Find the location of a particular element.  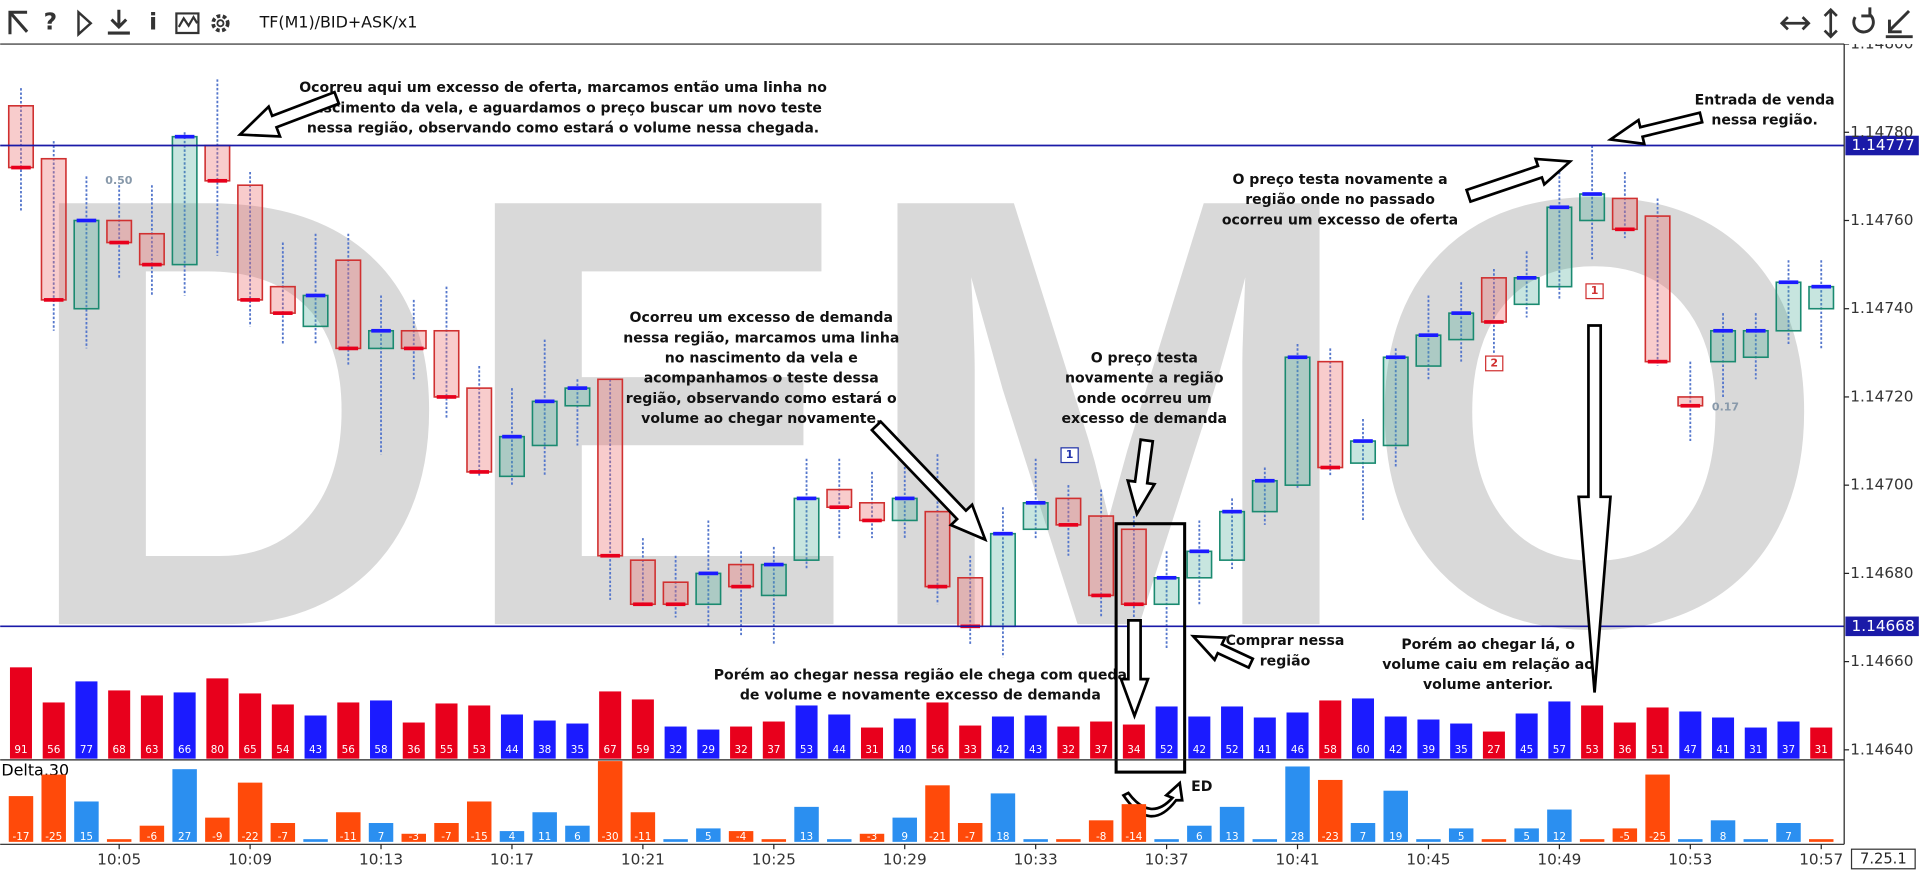

volume-label: 35 is located at coordinates (1461, 750).